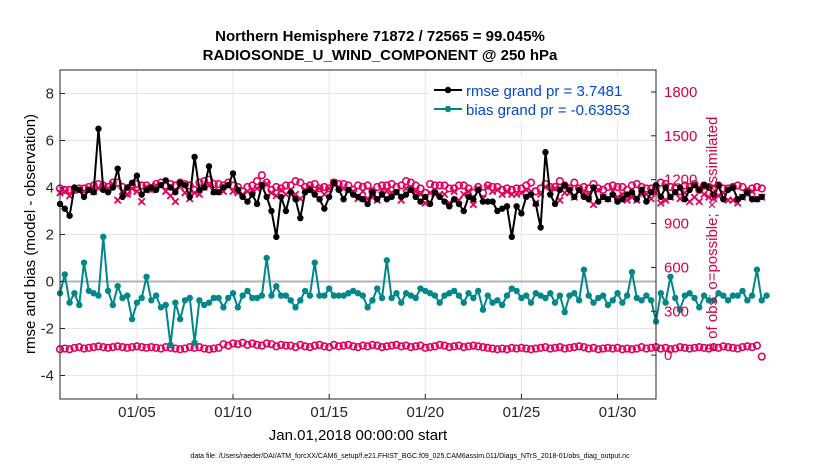 The height and width of the screenshot is (470, 830). Describe the element at coordinates (50, 94) in the screenshot. I see `y-left-tick-label-6: 8` at that location.